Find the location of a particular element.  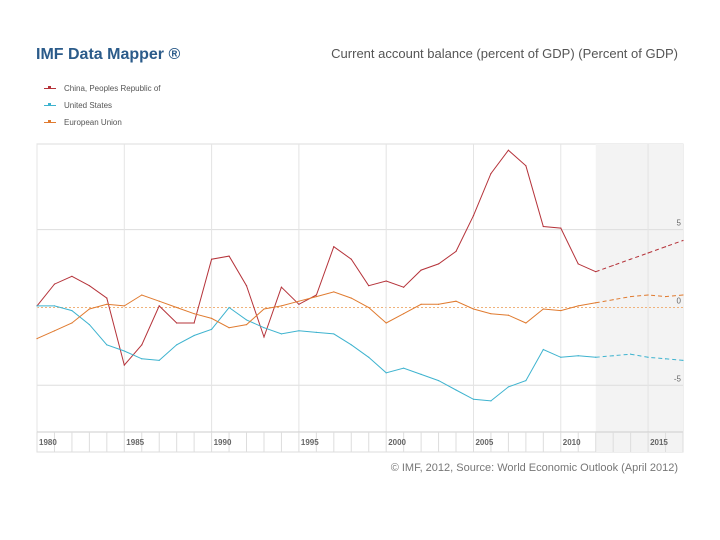

legend-entry: China, Peoples Republic of is located at coordinates (102, 88).